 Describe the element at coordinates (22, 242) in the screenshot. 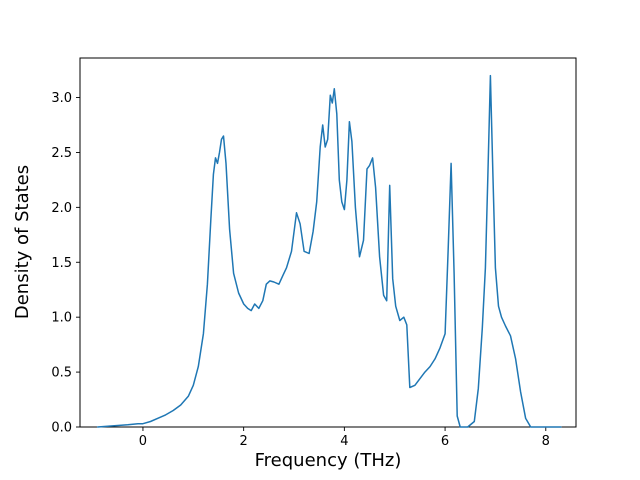

I see `y-axis-label: Density of States` at that location.